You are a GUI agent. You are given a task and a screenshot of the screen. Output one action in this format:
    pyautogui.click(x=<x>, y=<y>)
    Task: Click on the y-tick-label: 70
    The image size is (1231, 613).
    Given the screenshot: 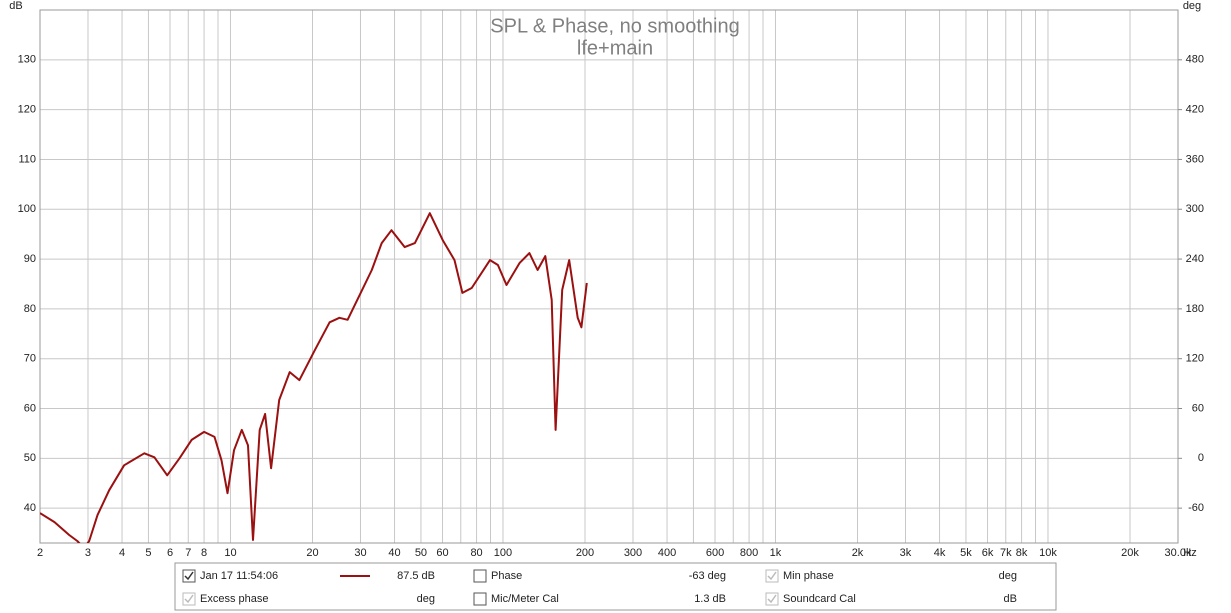 What is the action you would take?
    pyautogui.click(x=30, y=359)
    